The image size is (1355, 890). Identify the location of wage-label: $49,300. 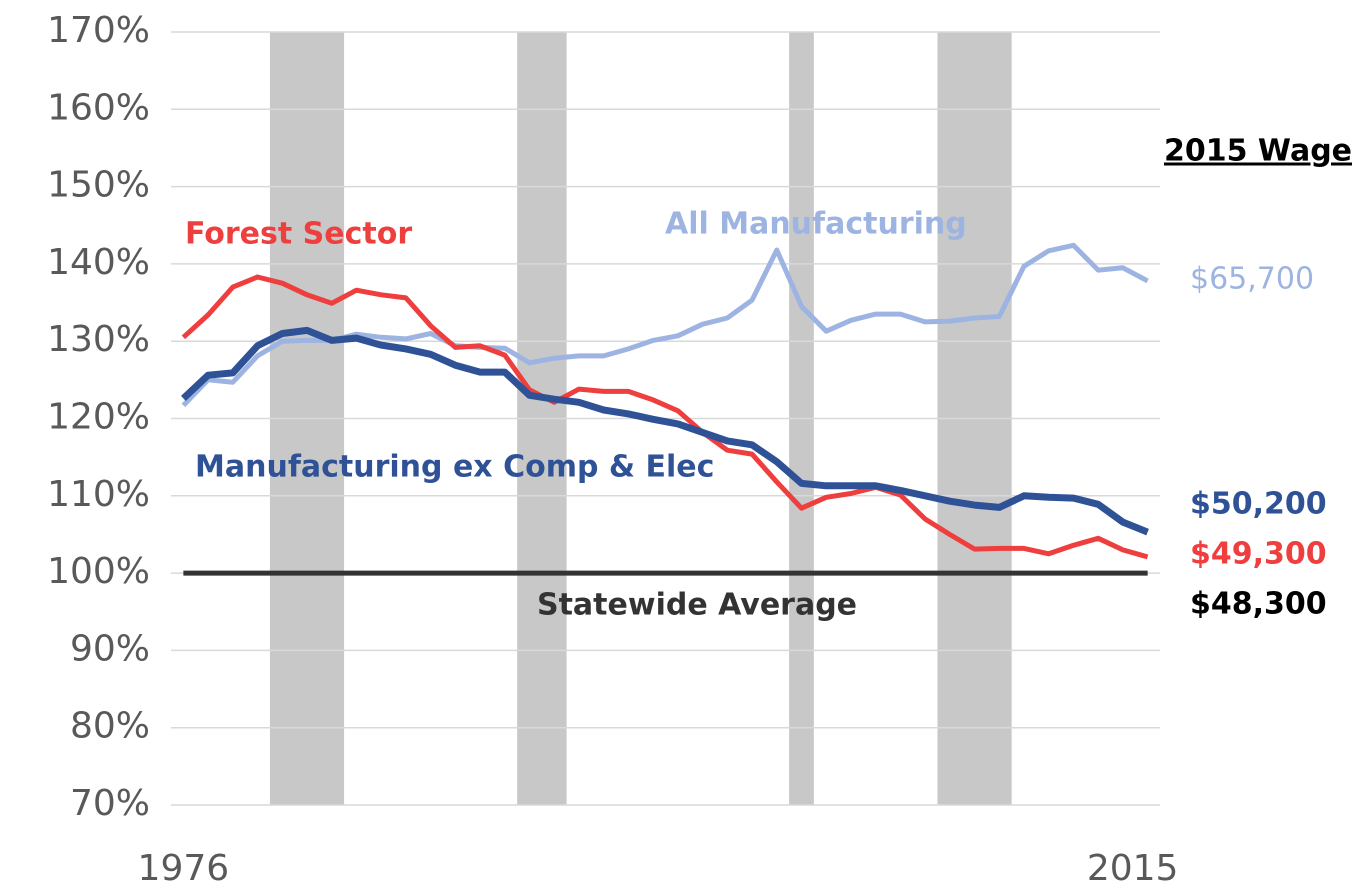
(1258, 554).